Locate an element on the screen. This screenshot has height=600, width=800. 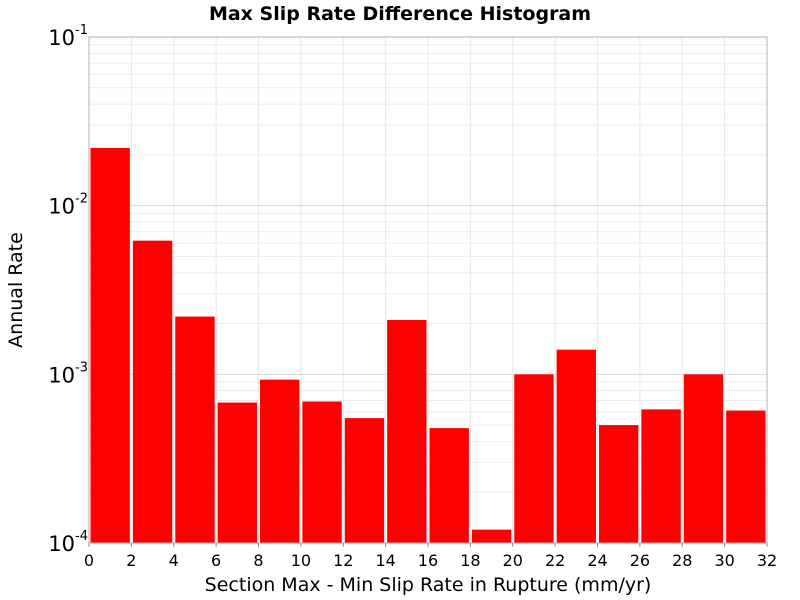
x-tick-label: 22 is located at coordinates (555, 560).